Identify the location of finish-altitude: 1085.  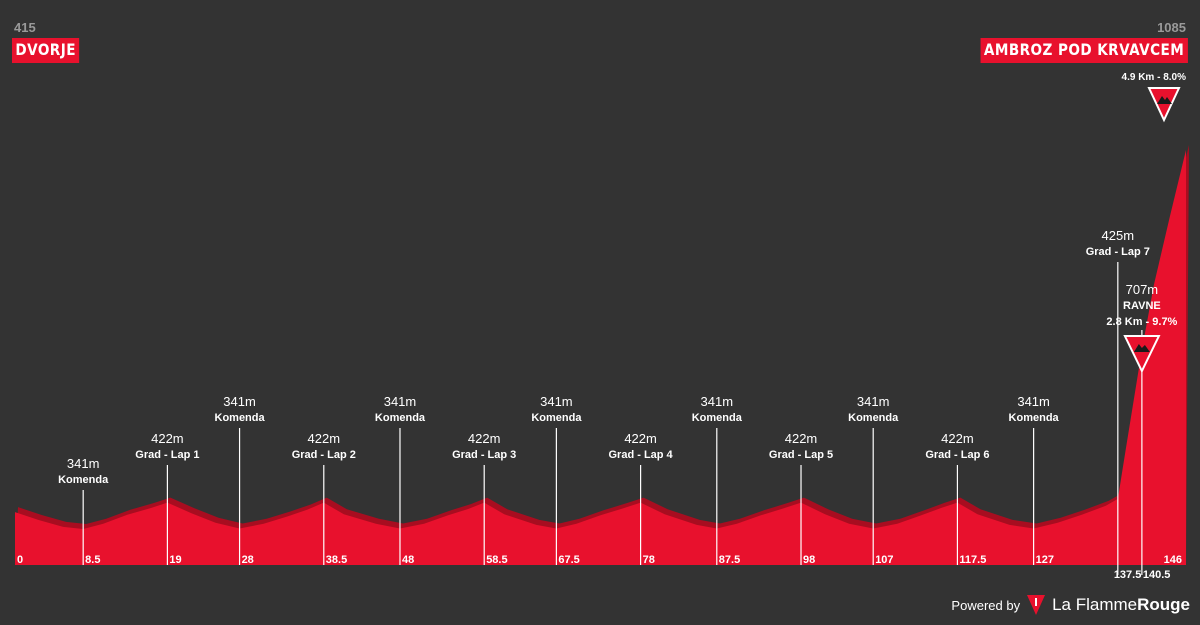
(1171, 27).